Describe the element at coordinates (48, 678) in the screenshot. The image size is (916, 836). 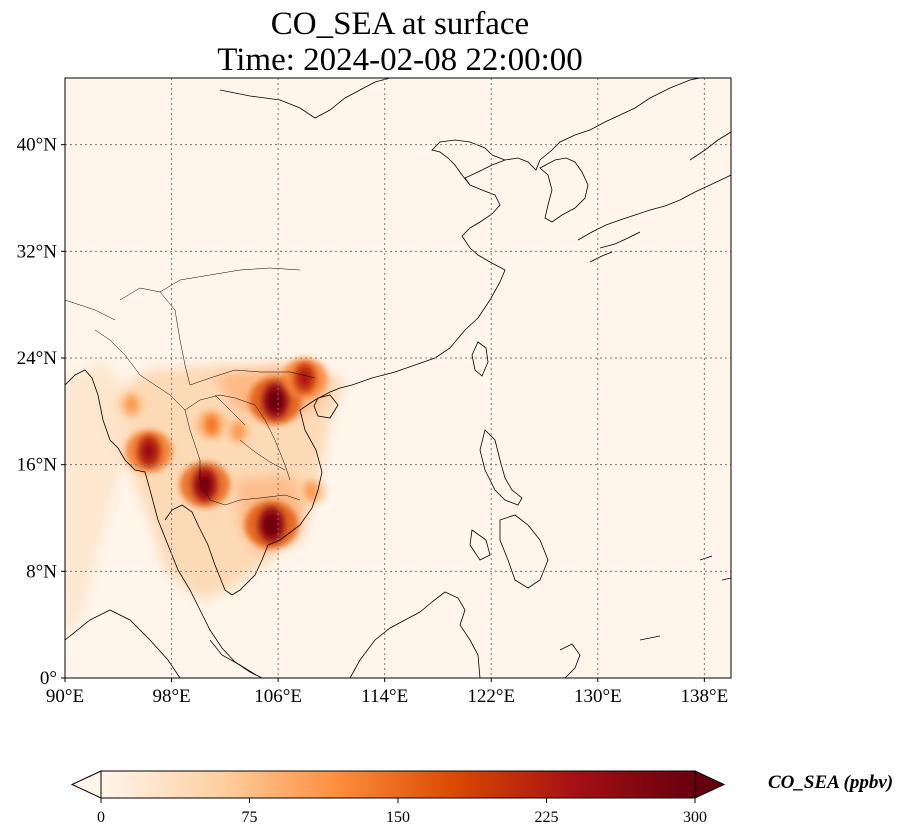
I see `lat-tick-label-0: 0°` at that location.